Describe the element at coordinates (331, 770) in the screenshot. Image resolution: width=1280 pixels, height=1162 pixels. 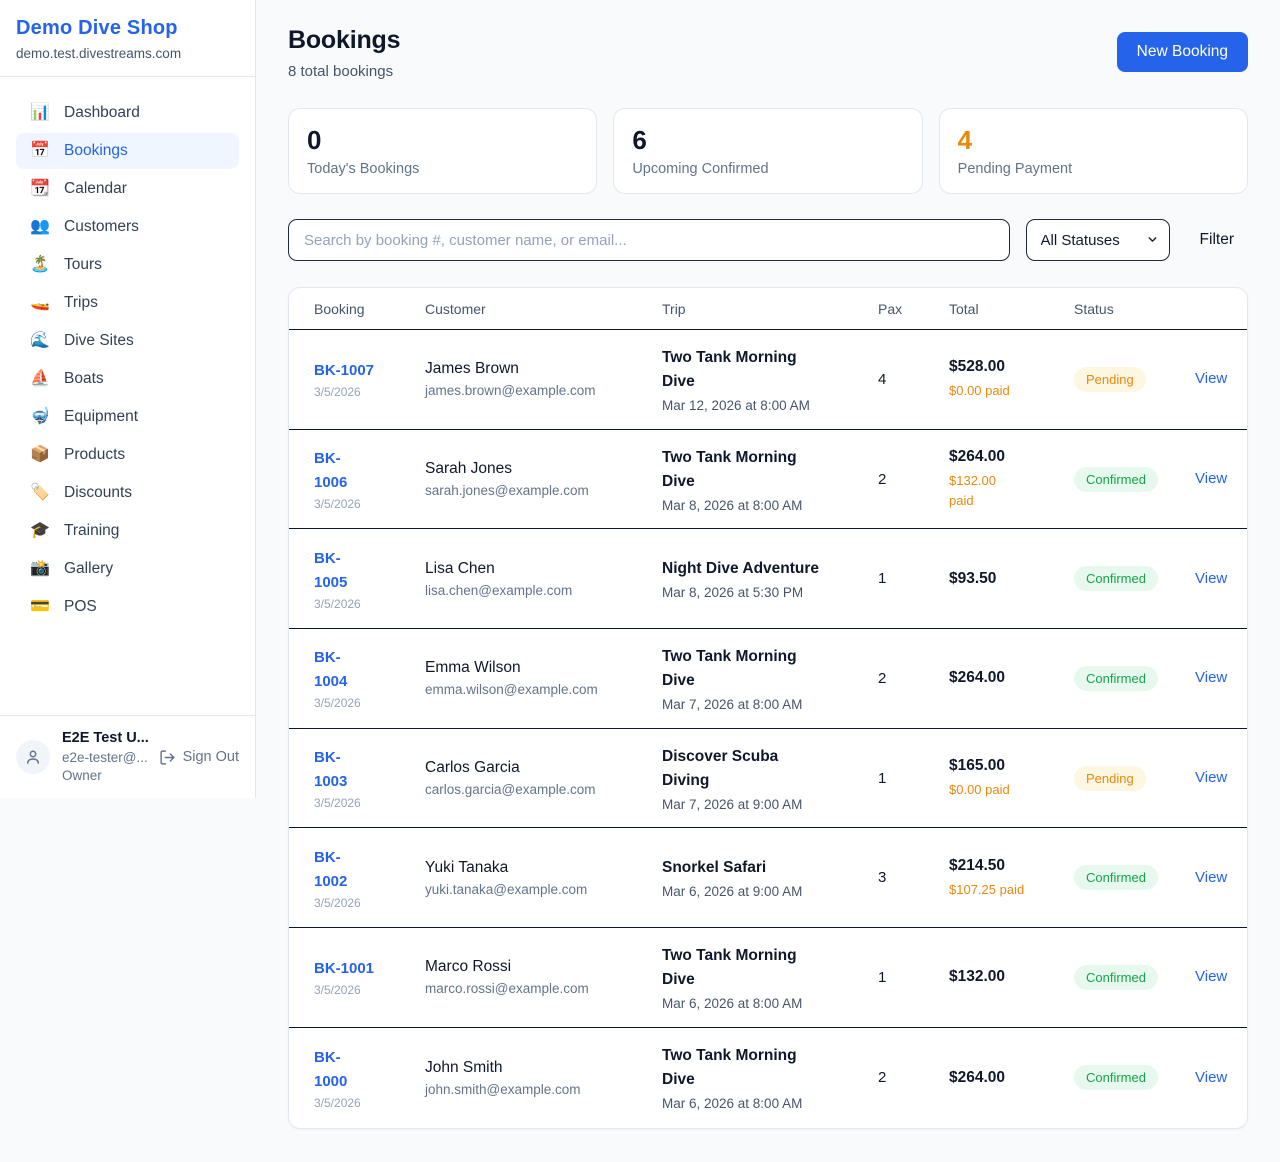
I see `booking-id-link: BK- 1003` at that location.